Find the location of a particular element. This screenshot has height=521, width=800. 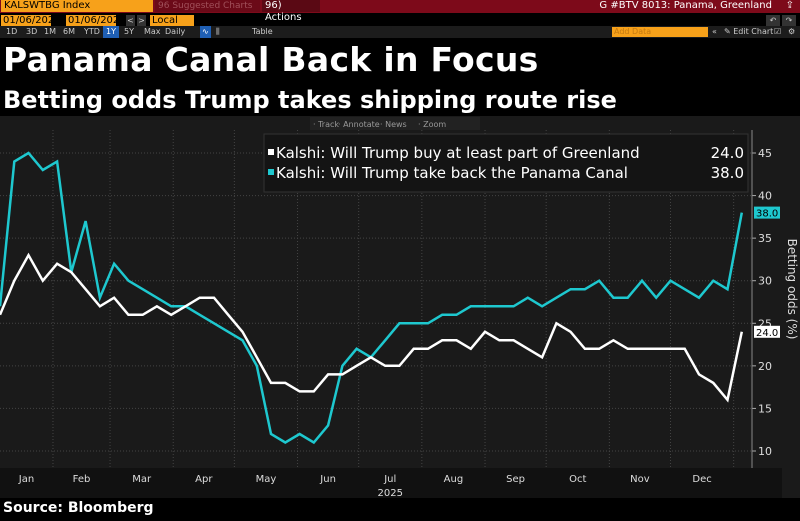

next-button: > is located at coordinates (141, 20).